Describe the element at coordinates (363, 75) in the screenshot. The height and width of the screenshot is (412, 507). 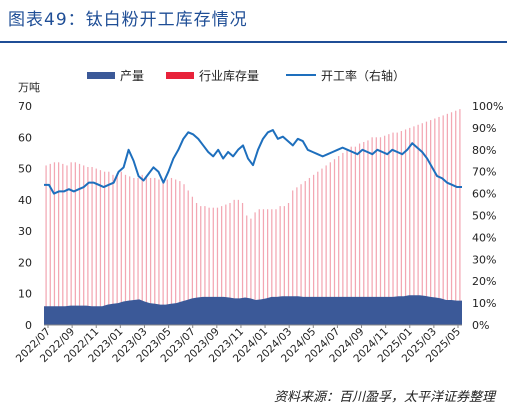
I see `legend-label-utilization: 开工率（右轴）` at that location.